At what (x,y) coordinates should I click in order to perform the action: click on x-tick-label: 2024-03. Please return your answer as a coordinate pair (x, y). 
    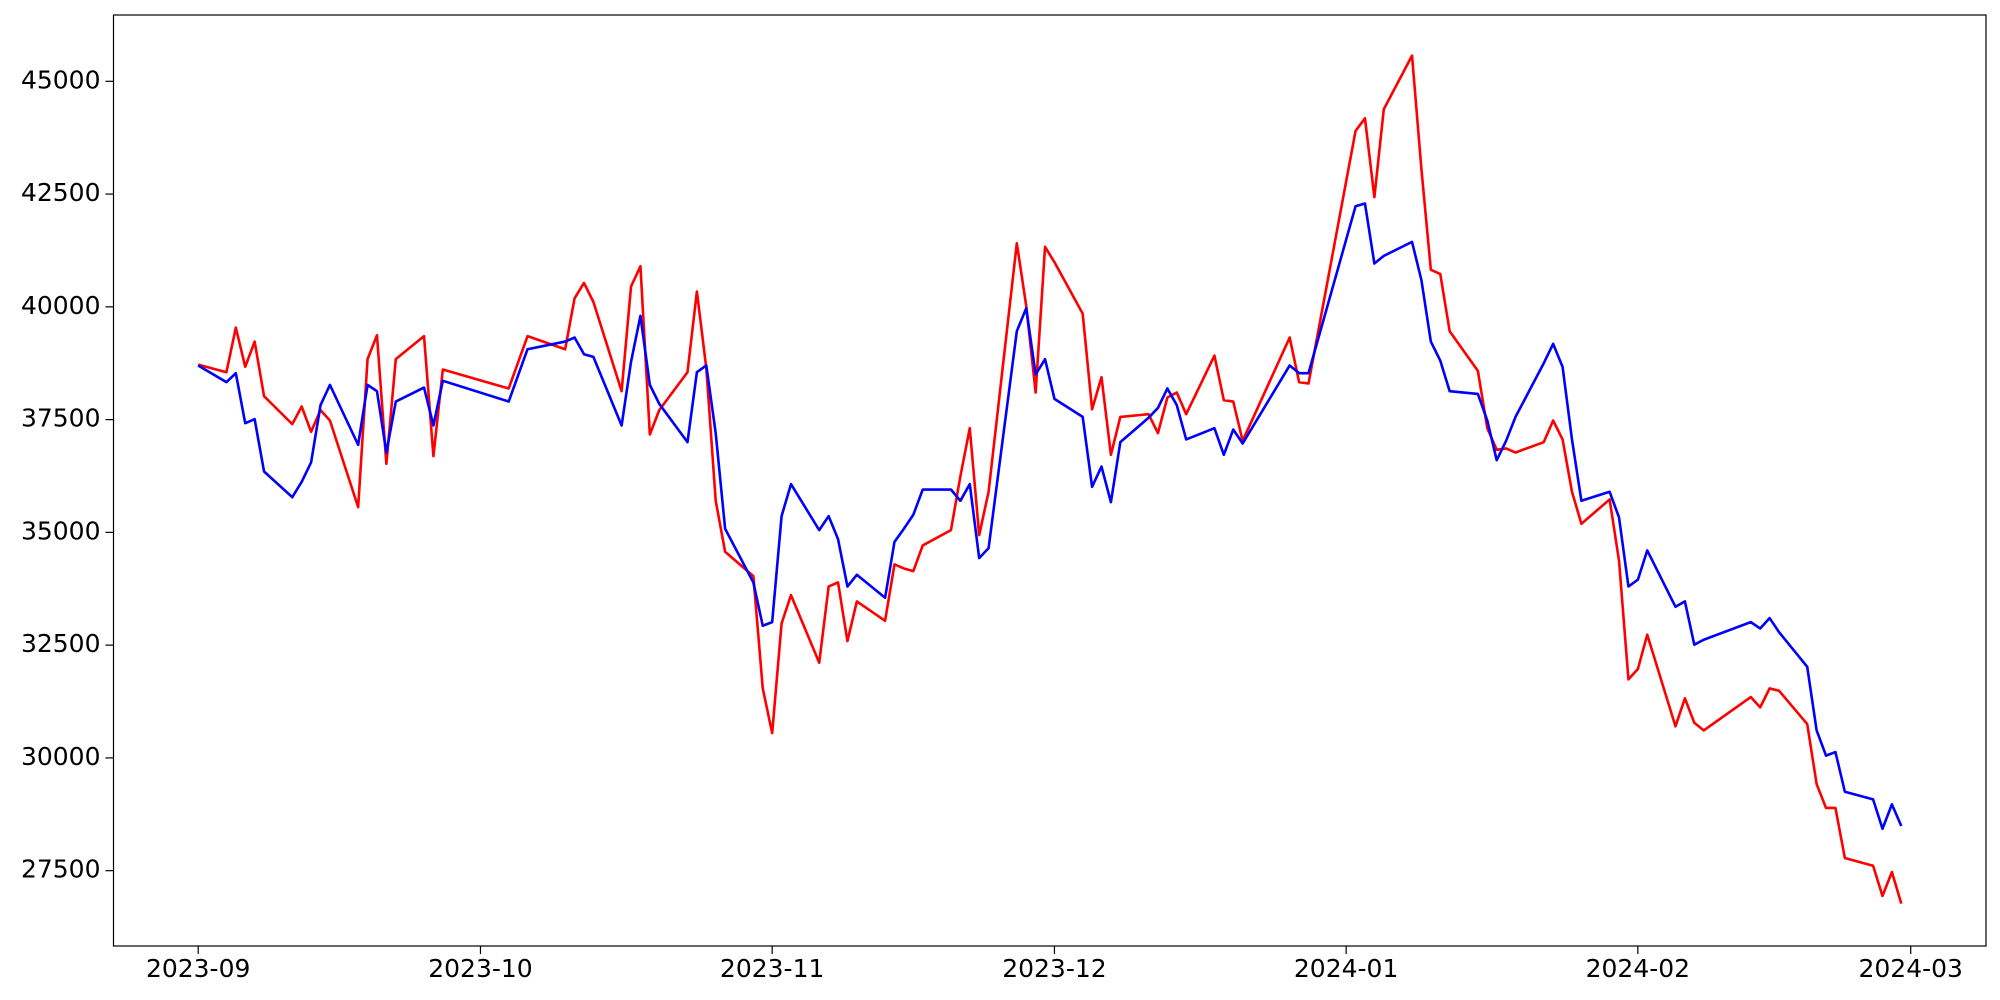
    Looking at the image, I should click on (1910, 968).